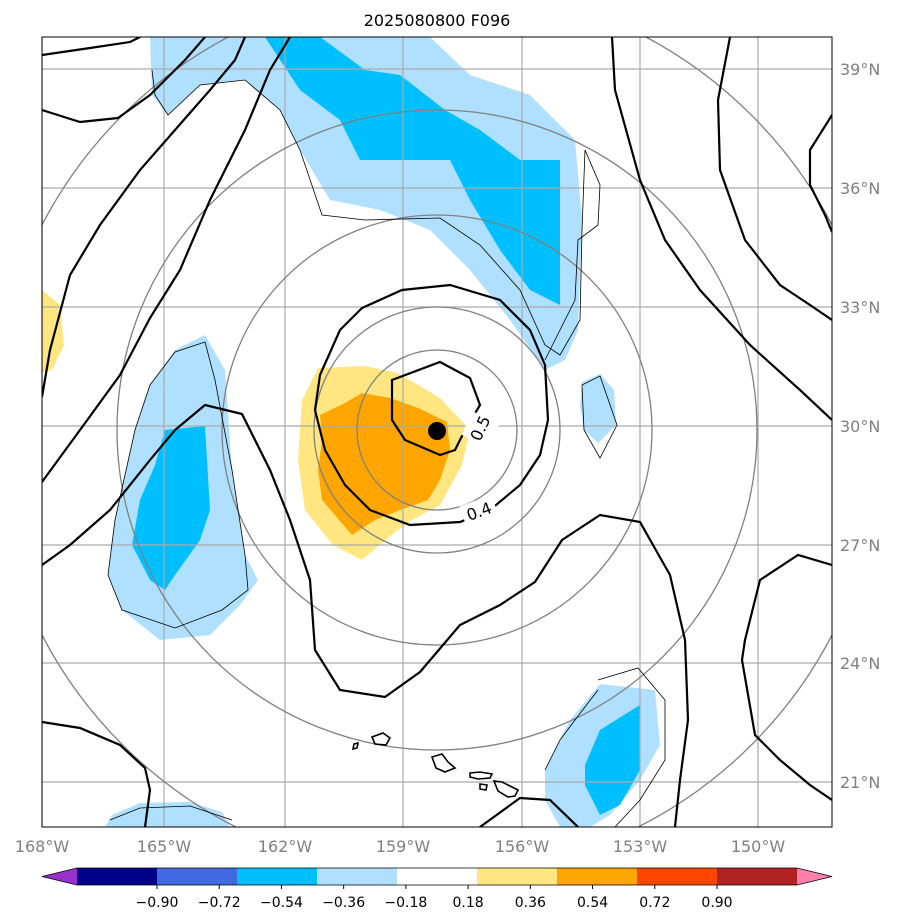 The width and height of the screenshot is (903, 924). I want to click on colorbar-tick-label: −0.36, so click(343, 903).